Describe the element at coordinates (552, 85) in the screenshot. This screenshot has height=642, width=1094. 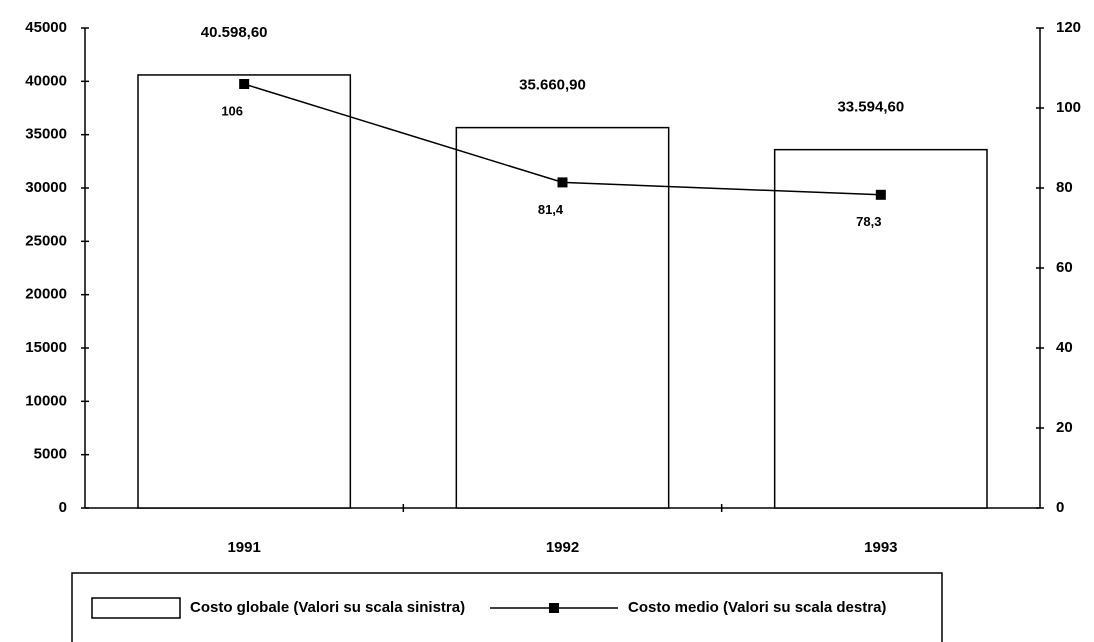
I see `bar-value-label: 35.660,90` at that location.